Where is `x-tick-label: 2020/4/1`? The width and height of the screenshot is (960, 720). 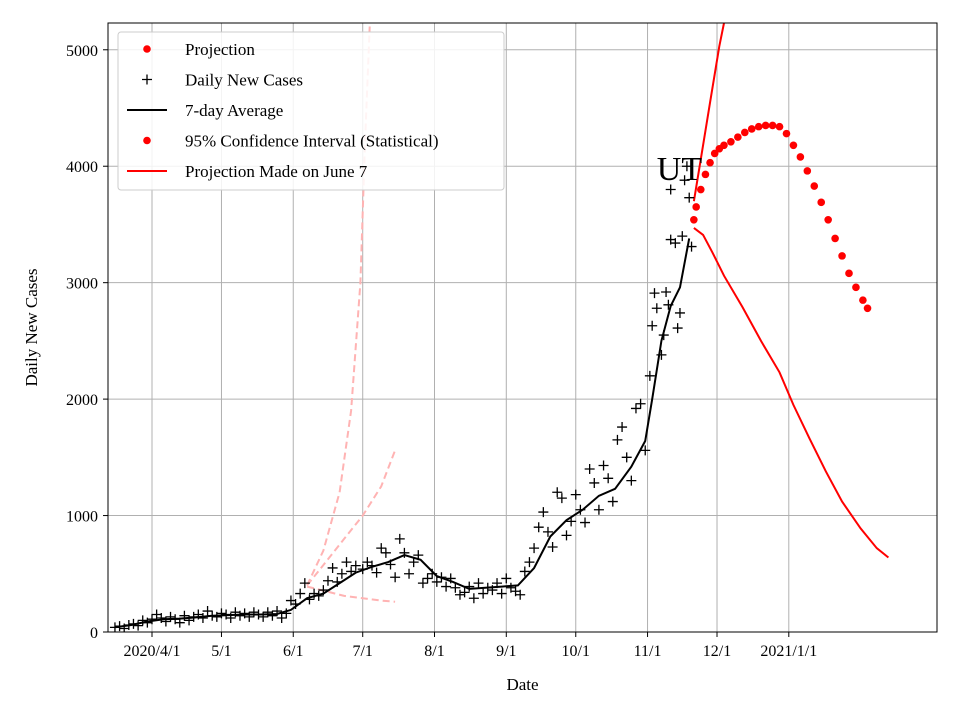 x-tick-label: 2020/4/1 is located at coordinates (152, 651).